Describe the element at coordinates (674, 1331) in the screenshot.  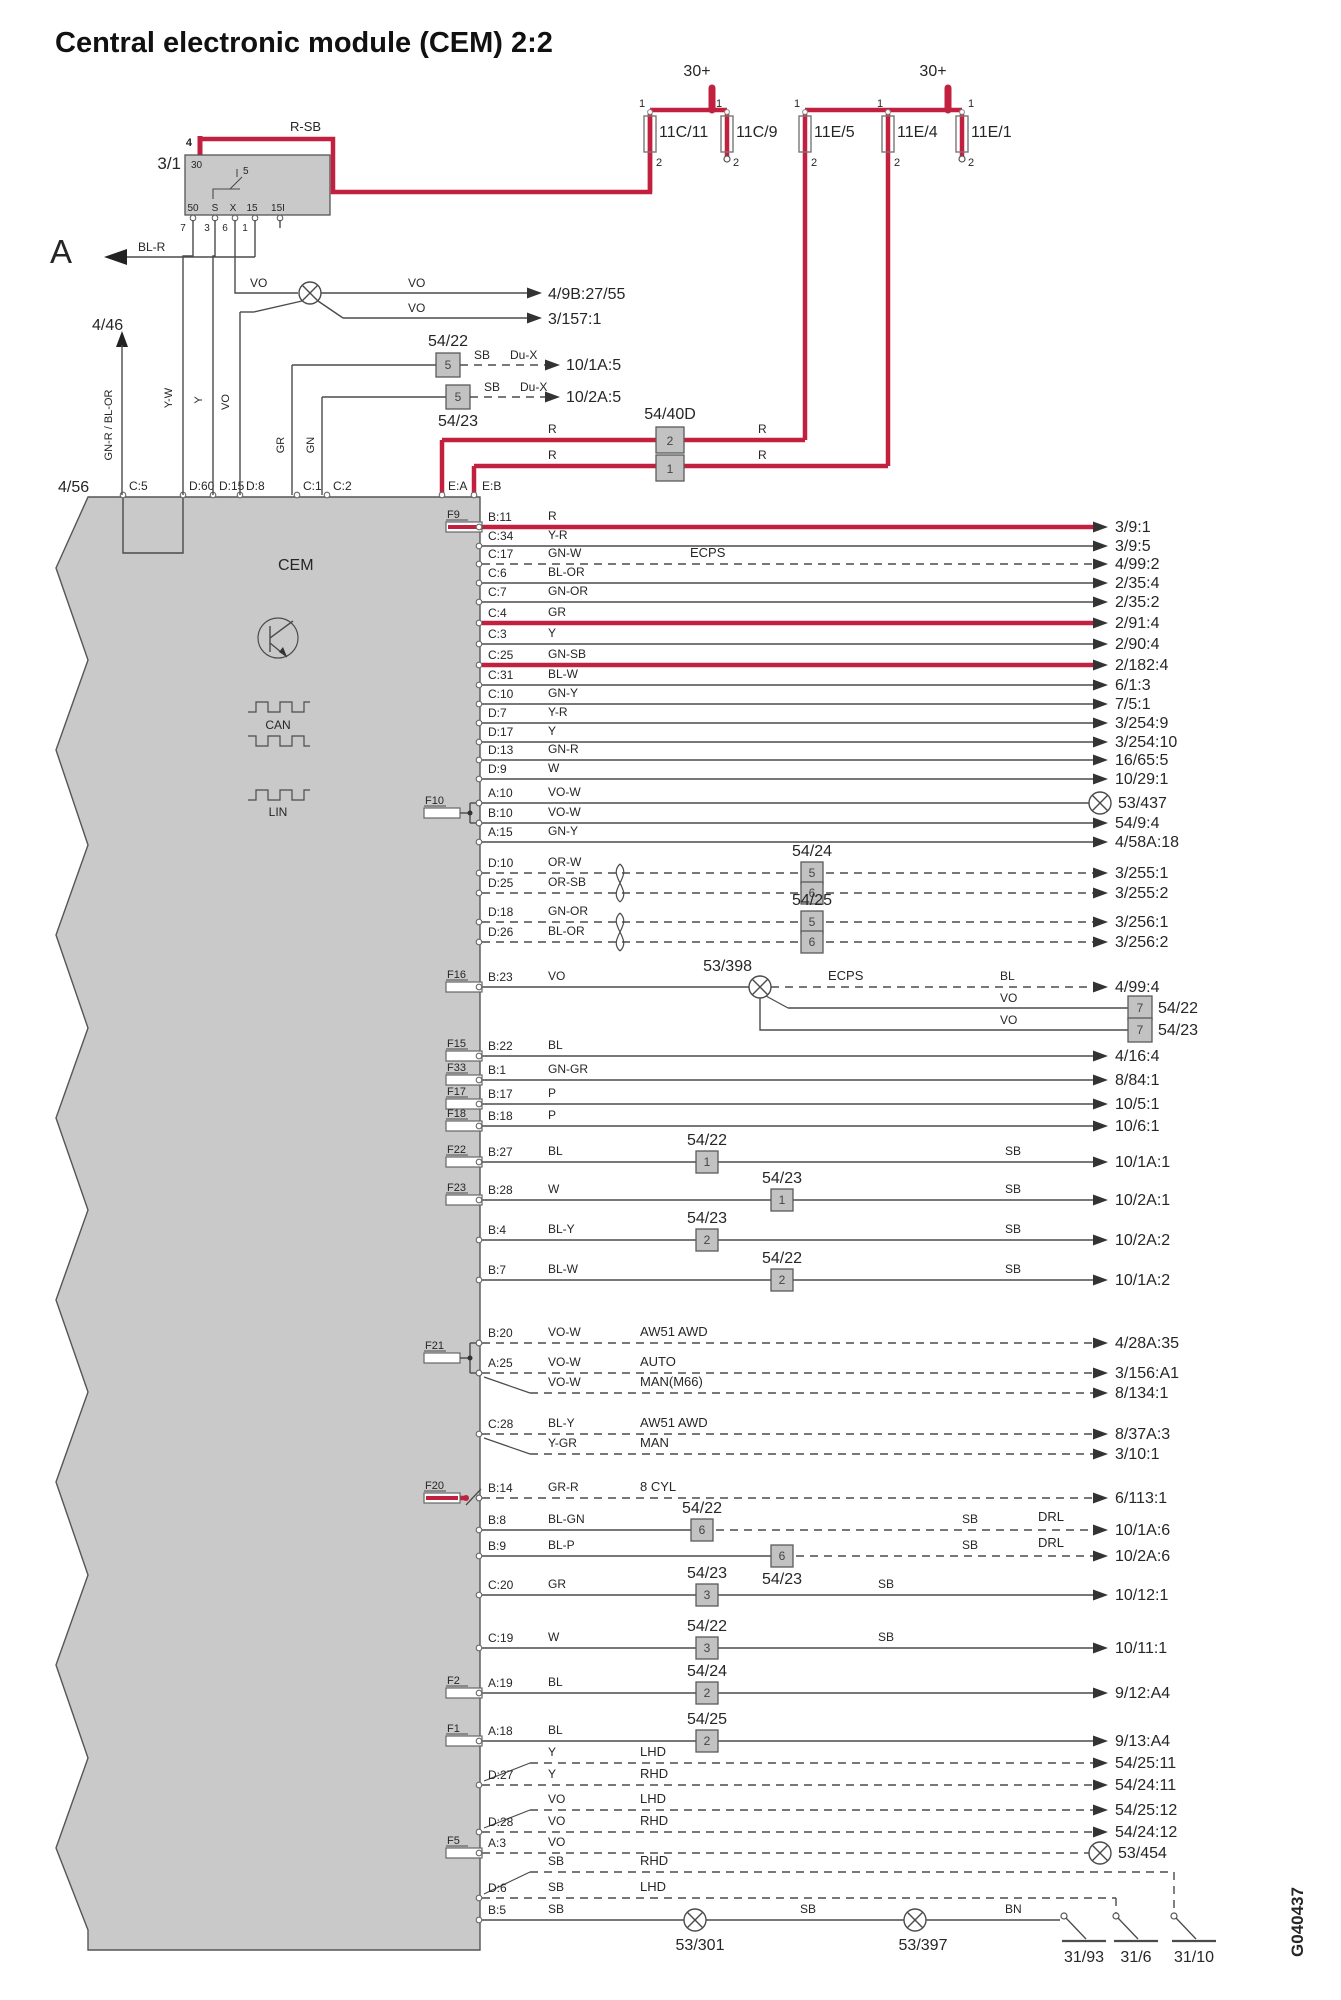
I see `svg-text: AW51 AWD` at that location.